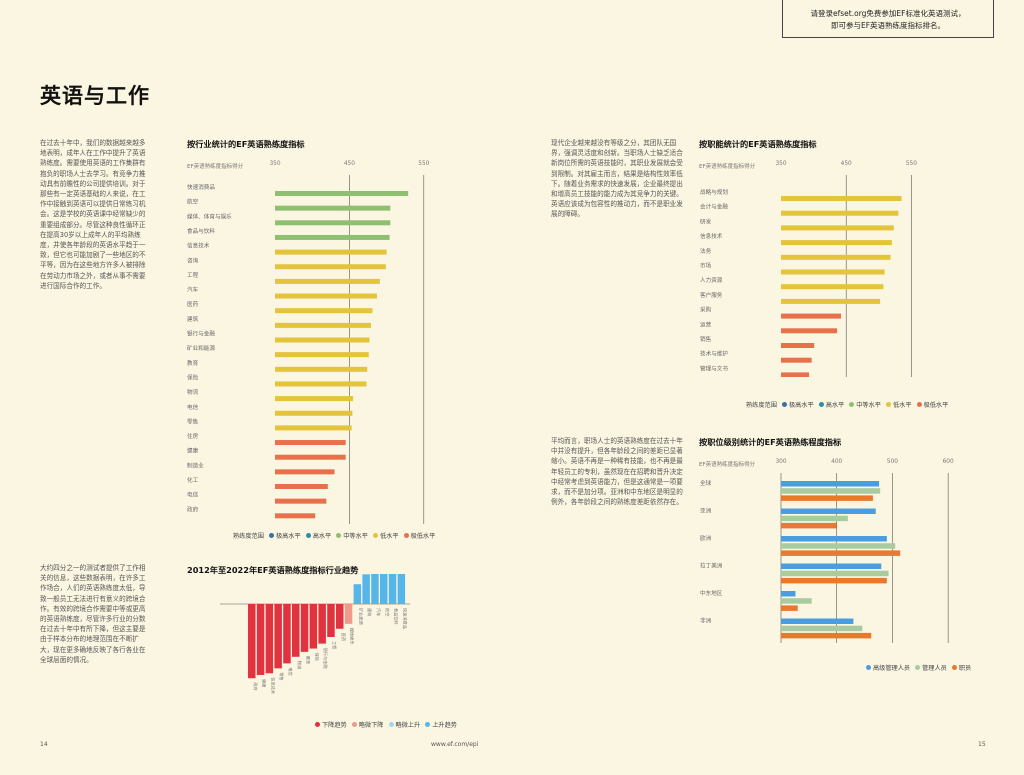 The image size is (1024, 775). Describe the element at coordinates (193, 480) in the screenshot. I see `category-label: 化工` at that location.